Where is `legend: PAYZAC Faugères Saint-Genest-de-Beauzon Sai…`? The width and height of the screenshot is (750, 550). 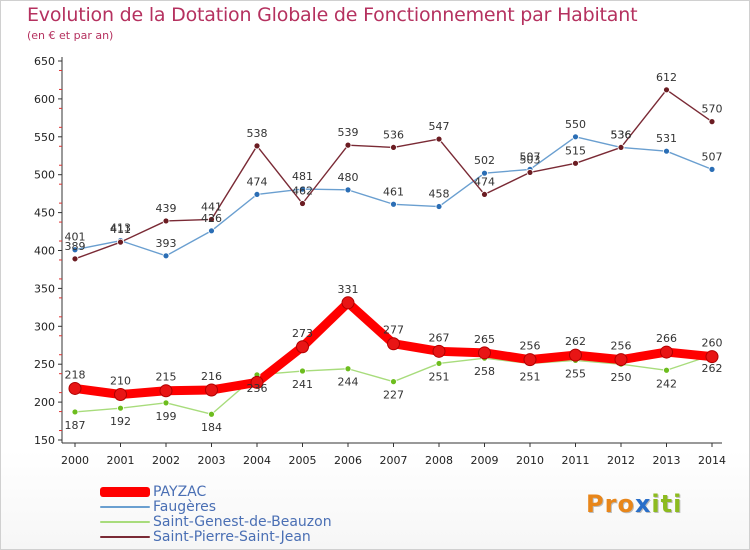
legend: PAYZAC Faugères Saint-Genest-de-Beauzon Sai… is located at coordinates (216, 514).